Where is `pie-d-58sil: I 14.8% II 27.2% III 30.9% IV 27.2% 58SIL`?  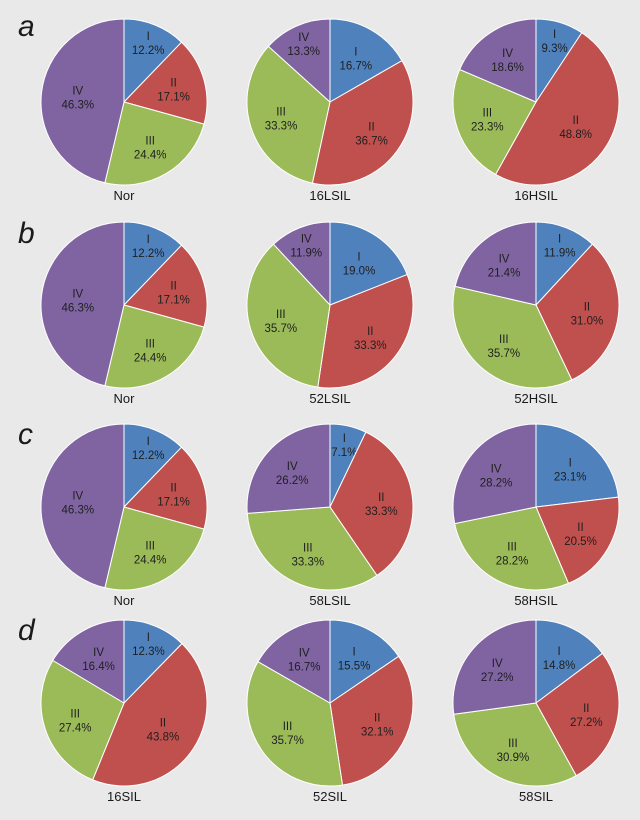 pie-d-58sil: I 14.8% II 27.2% III 30.9% IV 27.2% 58SIL is located at coordinates (536, 711).